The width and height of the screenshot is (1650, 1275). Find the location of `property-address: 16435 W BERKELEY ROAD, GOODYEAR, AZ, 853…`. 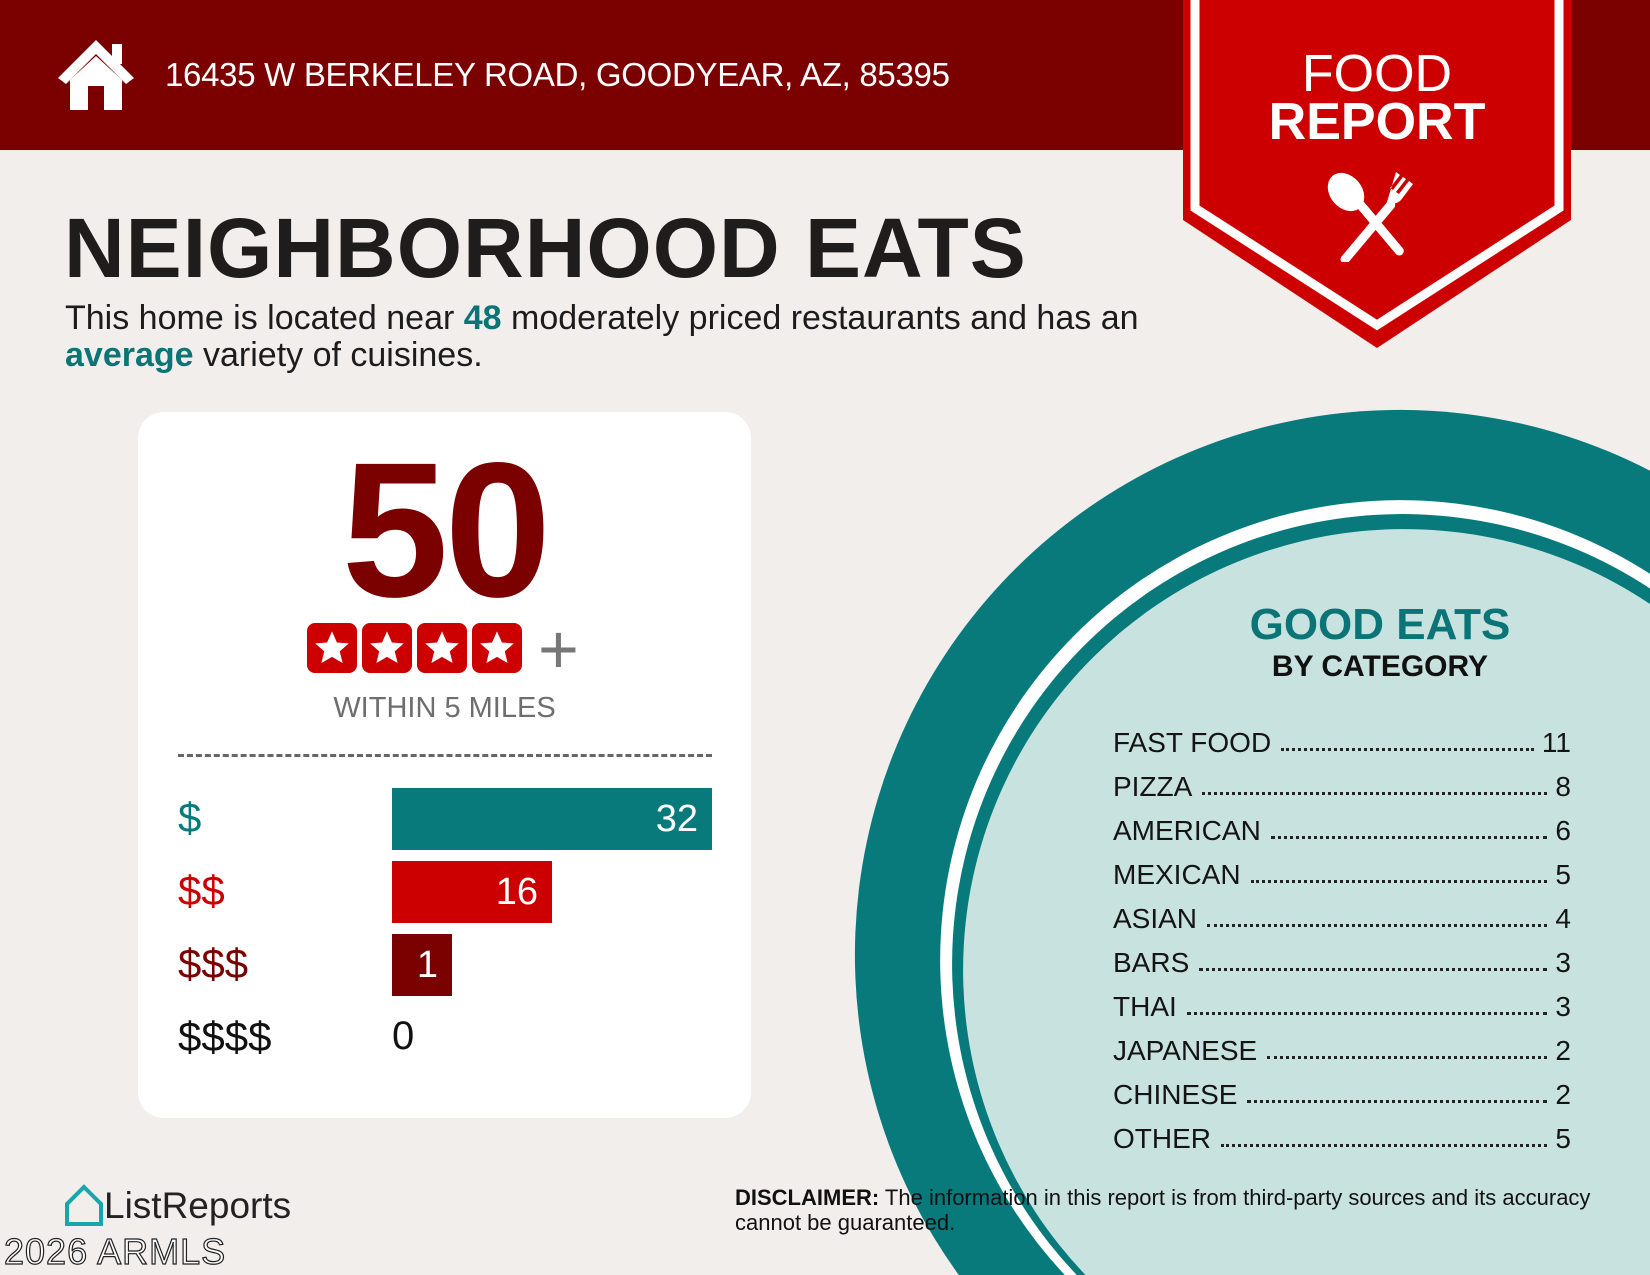

property-address: 16435 W BERKELEY ROAD, GOODYEAR, AZ, 853… is located at coordinates (557, 74).